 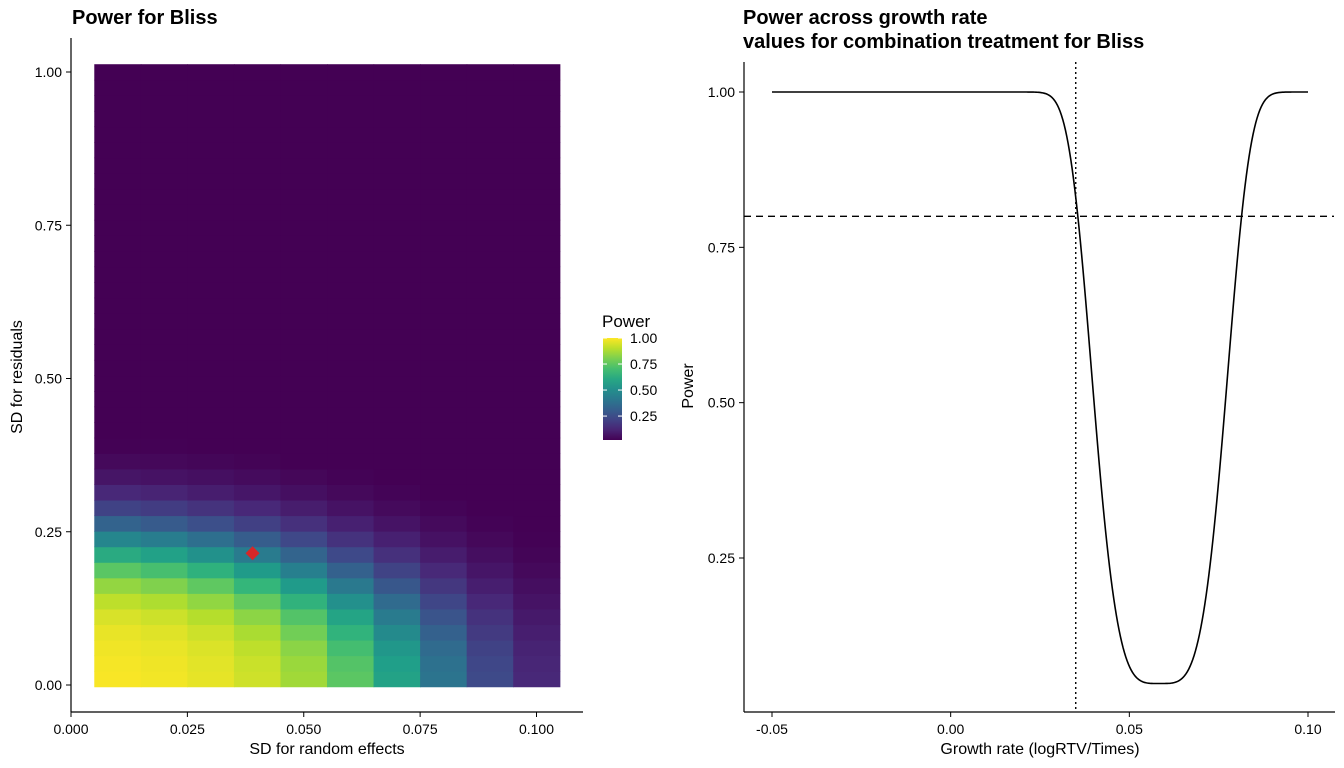 What do you see at coordinates (420, 729) in the screenshot?
I see `left-x-tick-label: 0.075` at bounding box center [420, 729].